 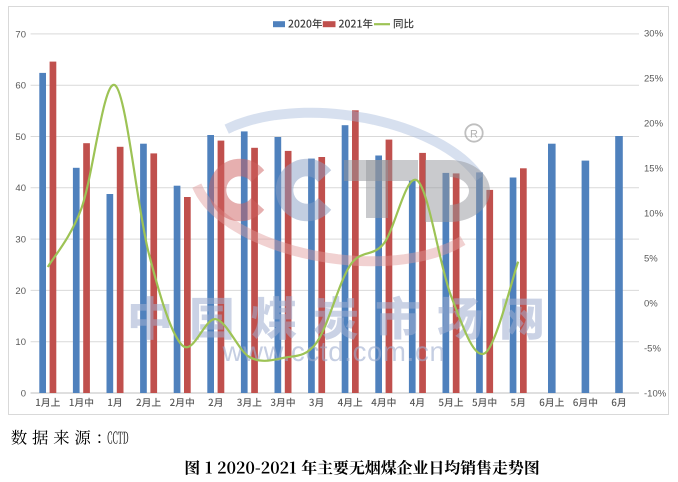 What do you see at coordinates (334, 351) in the screenshot?
I see `svg-text: www.cctd.com.cn` at bounding box center [334, 351].